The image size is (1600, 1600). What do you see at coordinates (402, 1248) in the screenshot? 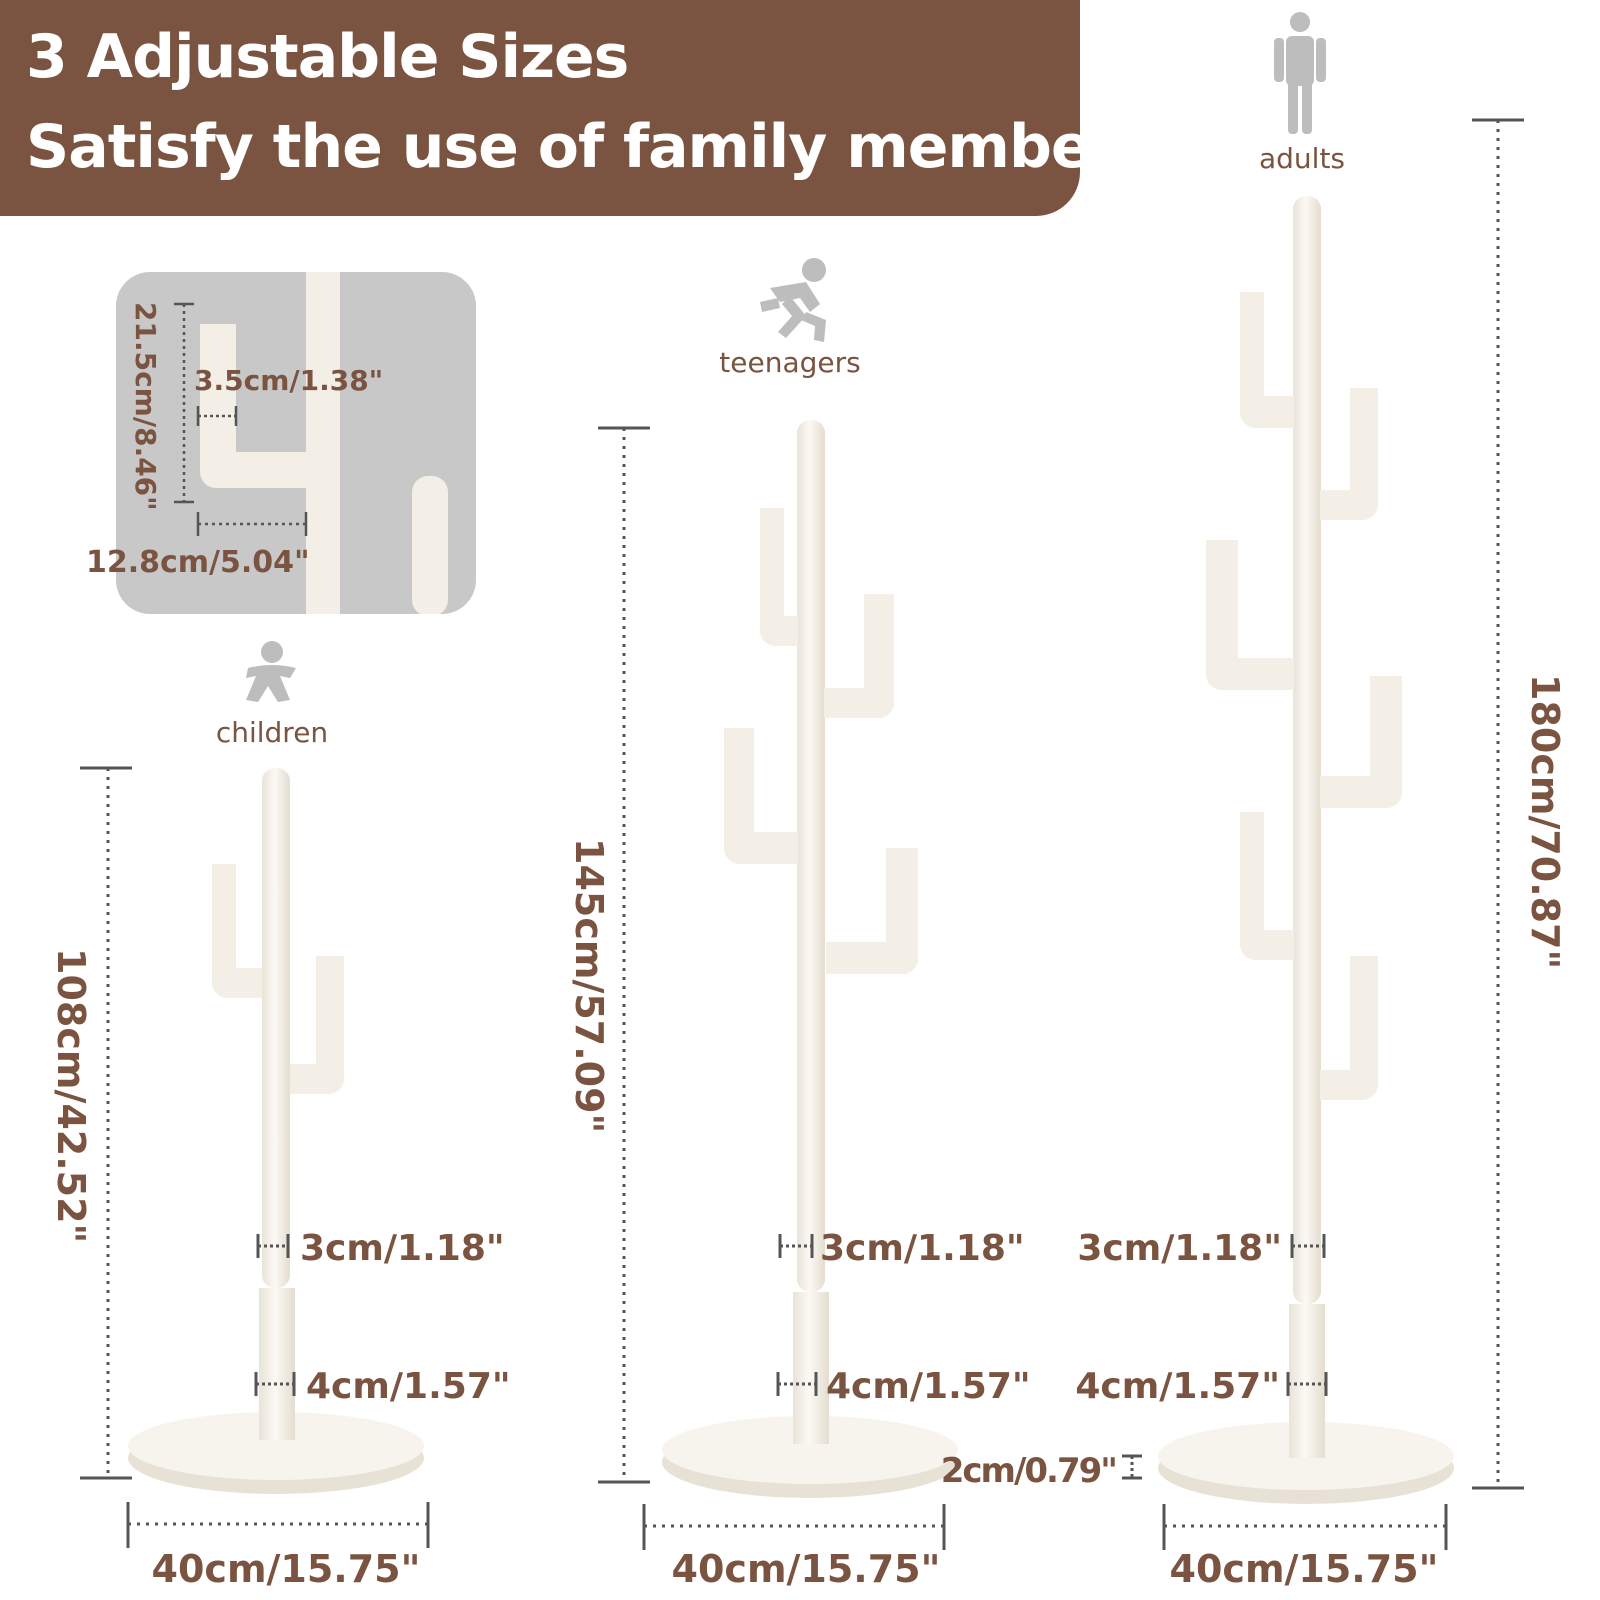
I see `top-diameter-label-children: 3cm/1.18"` at bounding box center [402, 1248].